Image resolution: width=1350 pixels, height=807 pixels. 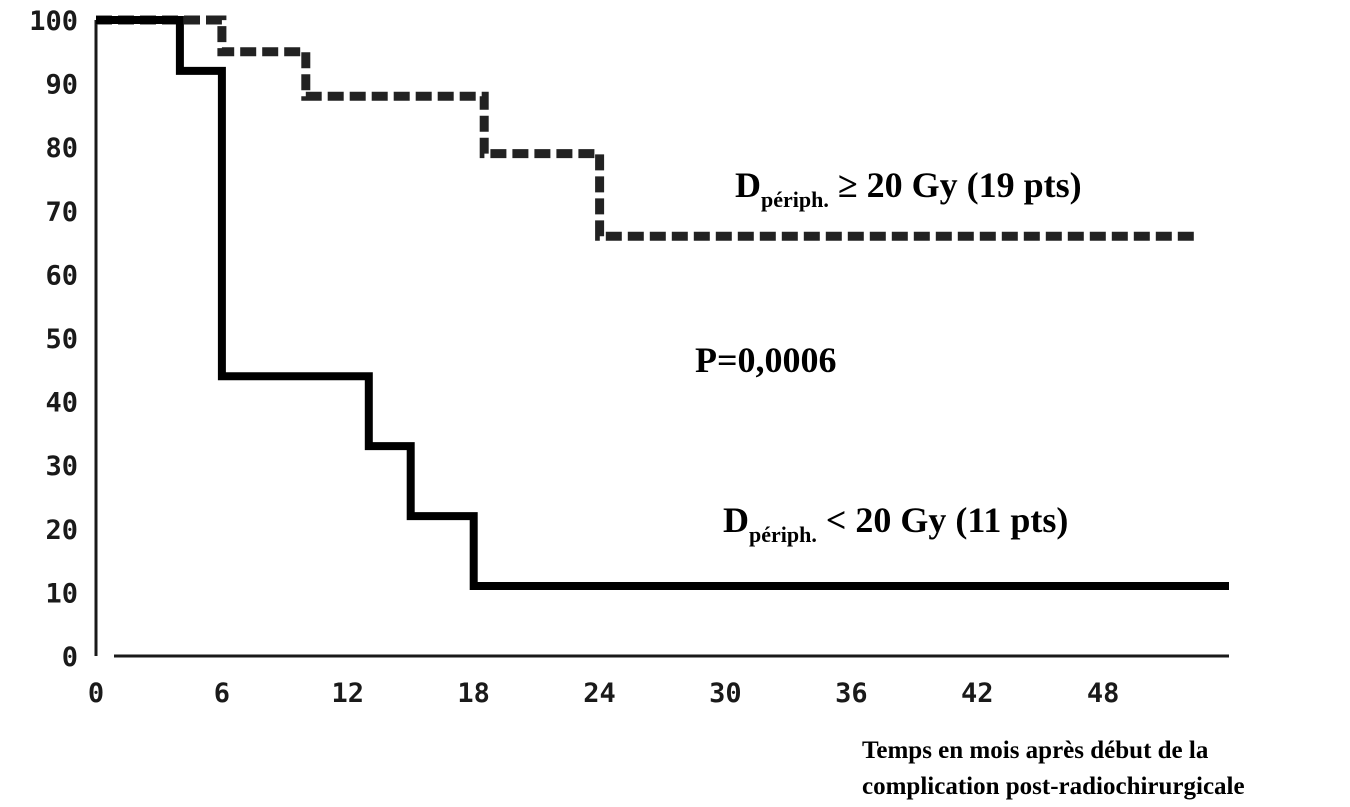 I want to click on x-tick-label: 24, so click(x=599, y=693).